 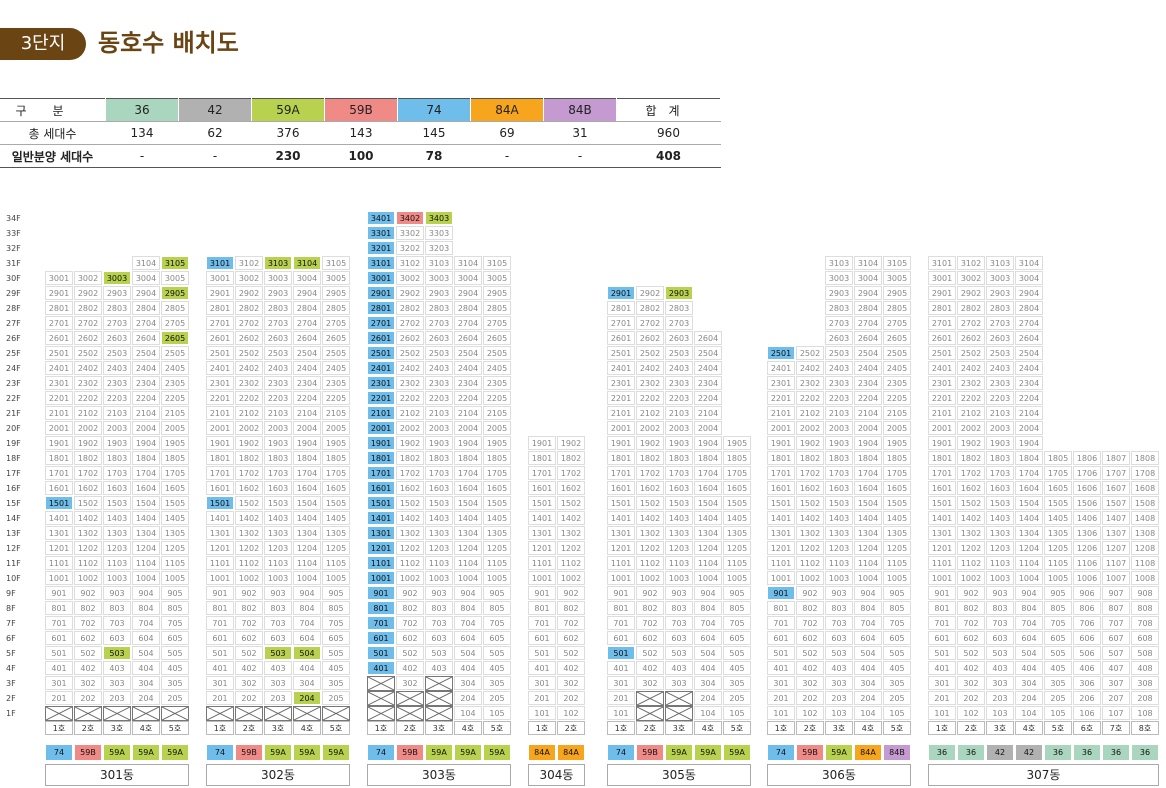 What do you see at coordinates (249, 338) in the screenshot?
I see `unit-cell: 2602` at bounding box center [249, 338].